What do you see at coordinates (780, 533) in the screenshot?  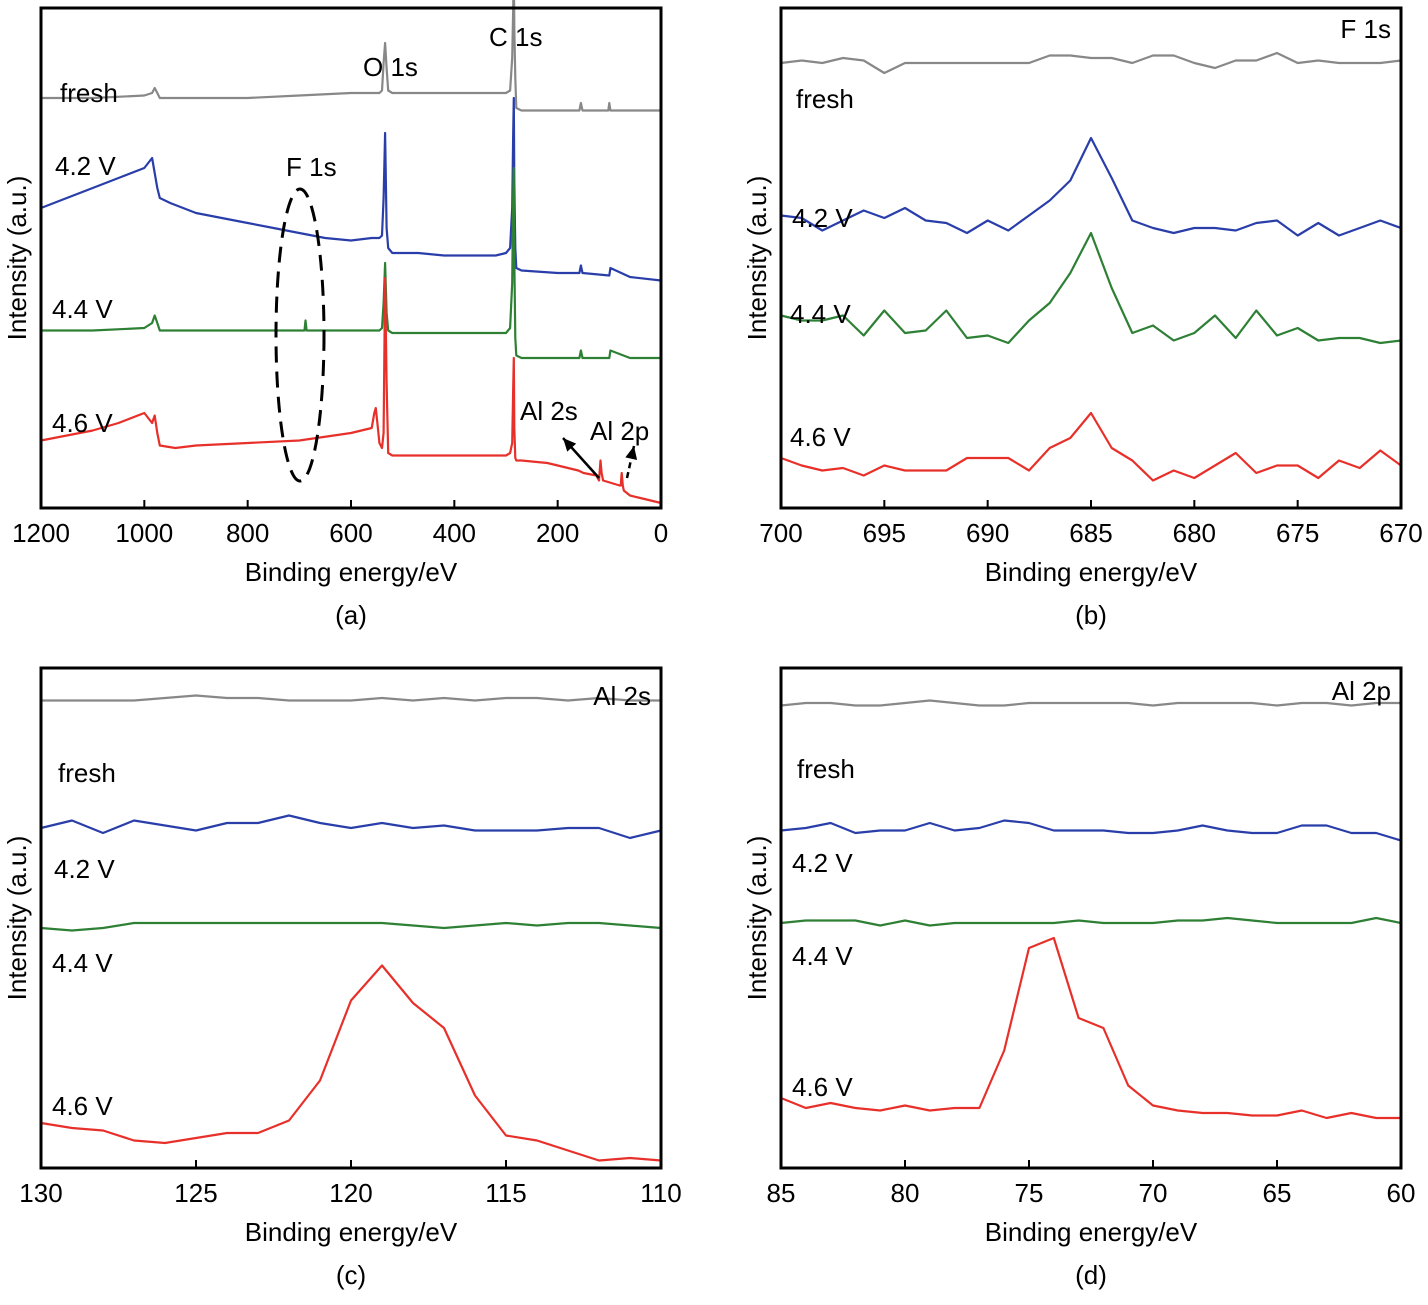 I see `x-tick-label-b: 700` at bounding box center [780, 533].